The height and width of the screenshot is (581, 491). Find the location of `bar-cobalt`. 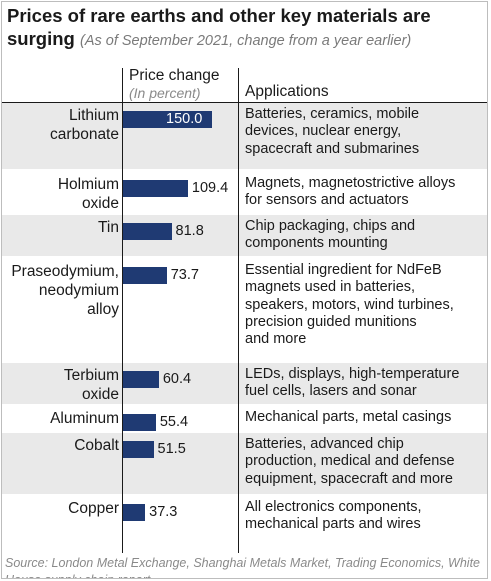

bar-cobalt is located at coordinates (138, 449).